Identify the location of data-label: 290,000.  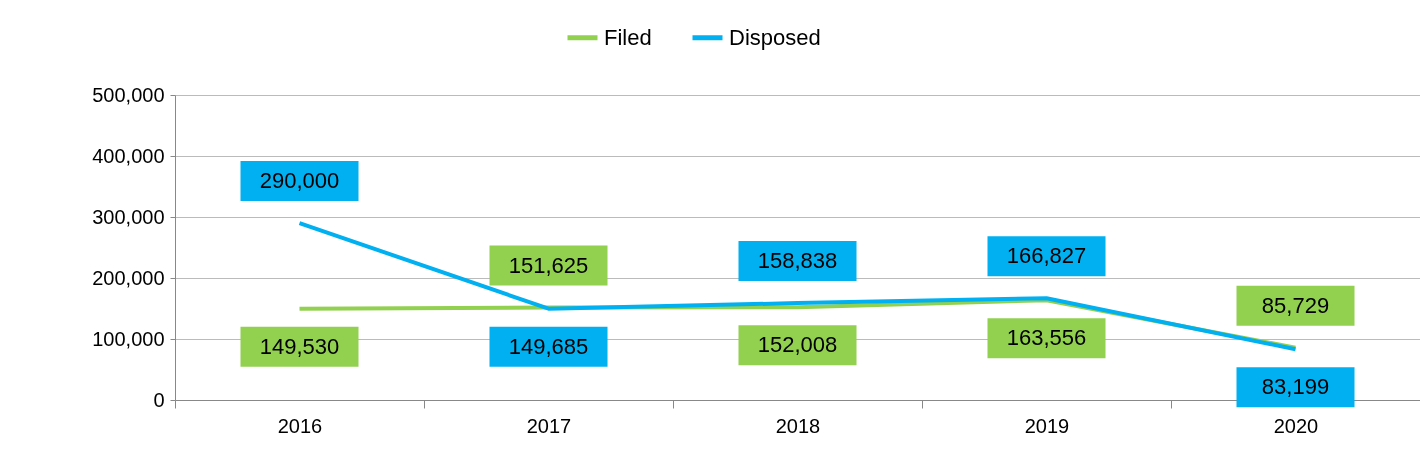
(299, 181).